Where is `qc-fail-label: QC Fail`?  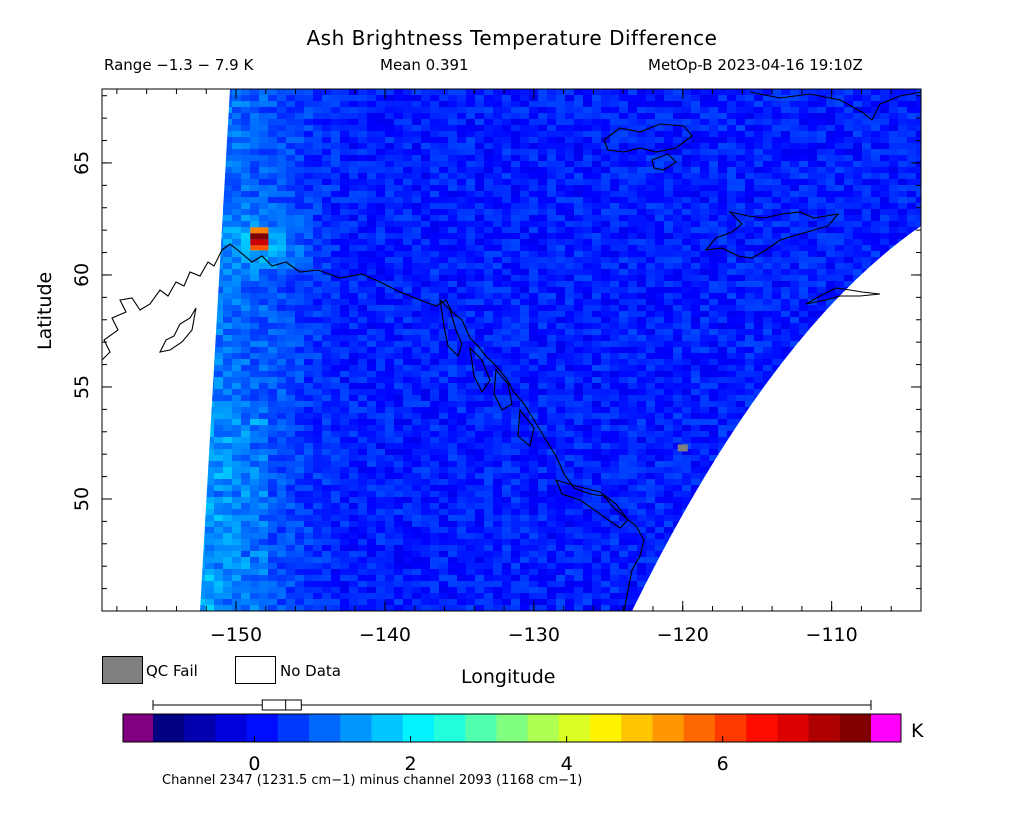 qc-fail-label: QC Fail is located at coordinates (172, 671).